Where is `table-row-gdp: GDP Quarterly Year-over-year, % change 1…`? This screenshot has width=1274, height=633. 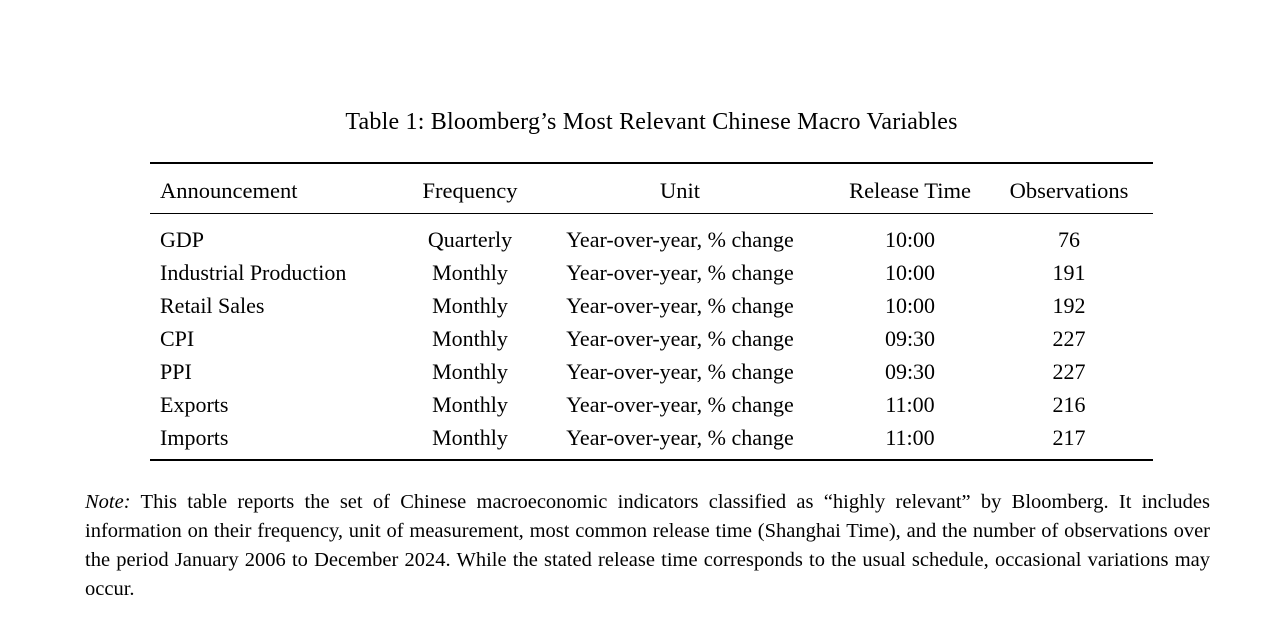
table-row-gdp: GDP Quarterly Year-over-year, % change 1… is located at coordinates (651, 235).